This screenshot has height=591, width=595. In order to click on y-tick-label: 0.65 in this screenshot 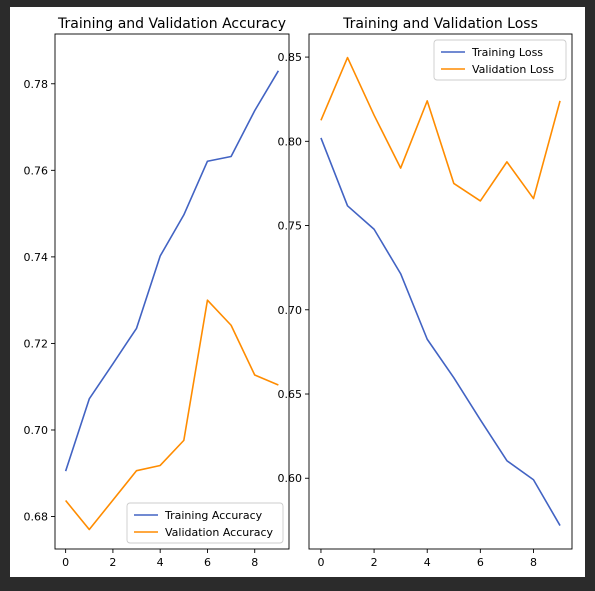, I will do `click(290, 394)`.